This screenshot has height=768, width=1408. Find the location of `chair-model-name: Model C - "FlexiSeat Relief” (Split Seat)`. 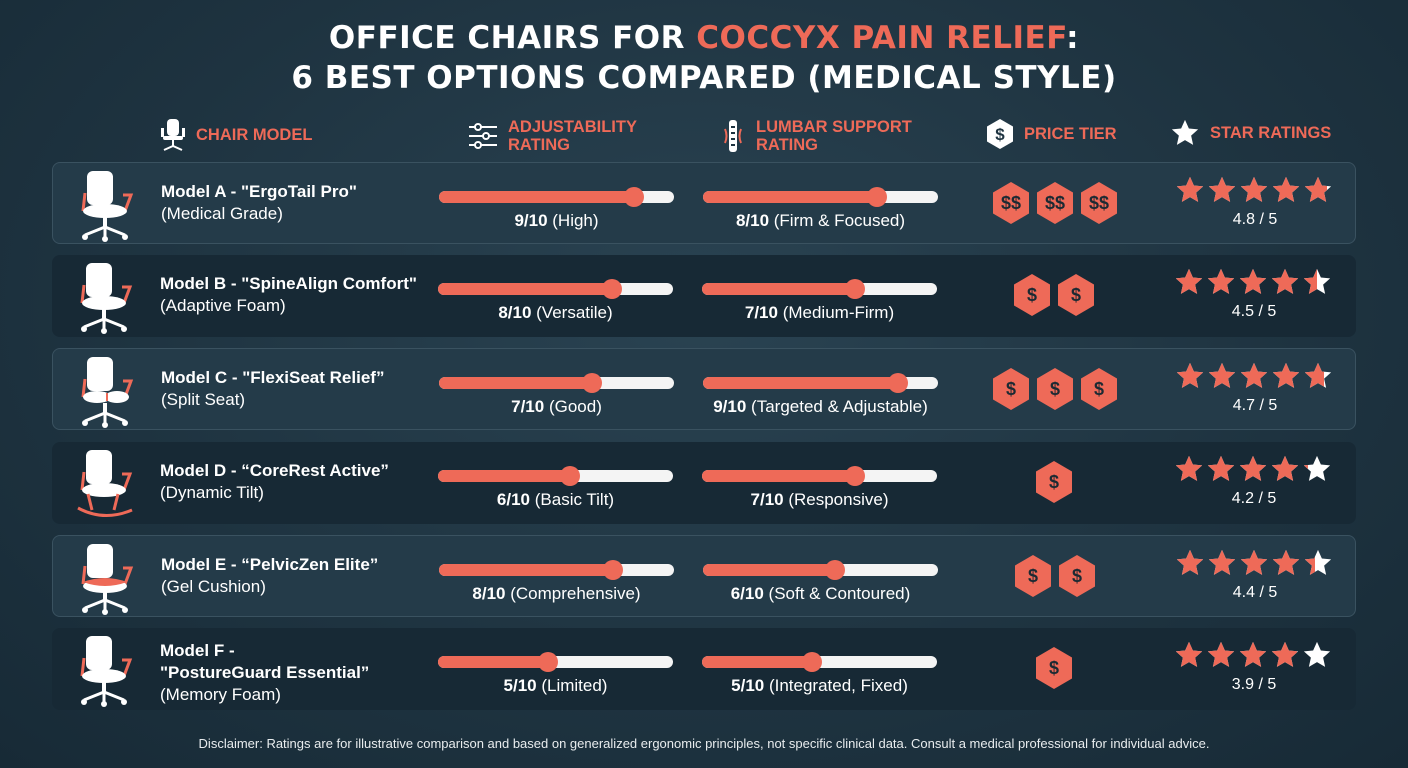

chair-model-name: Model C - "FlexiSeat Relief” (Split Seat) is located at coordinates (272, 389).